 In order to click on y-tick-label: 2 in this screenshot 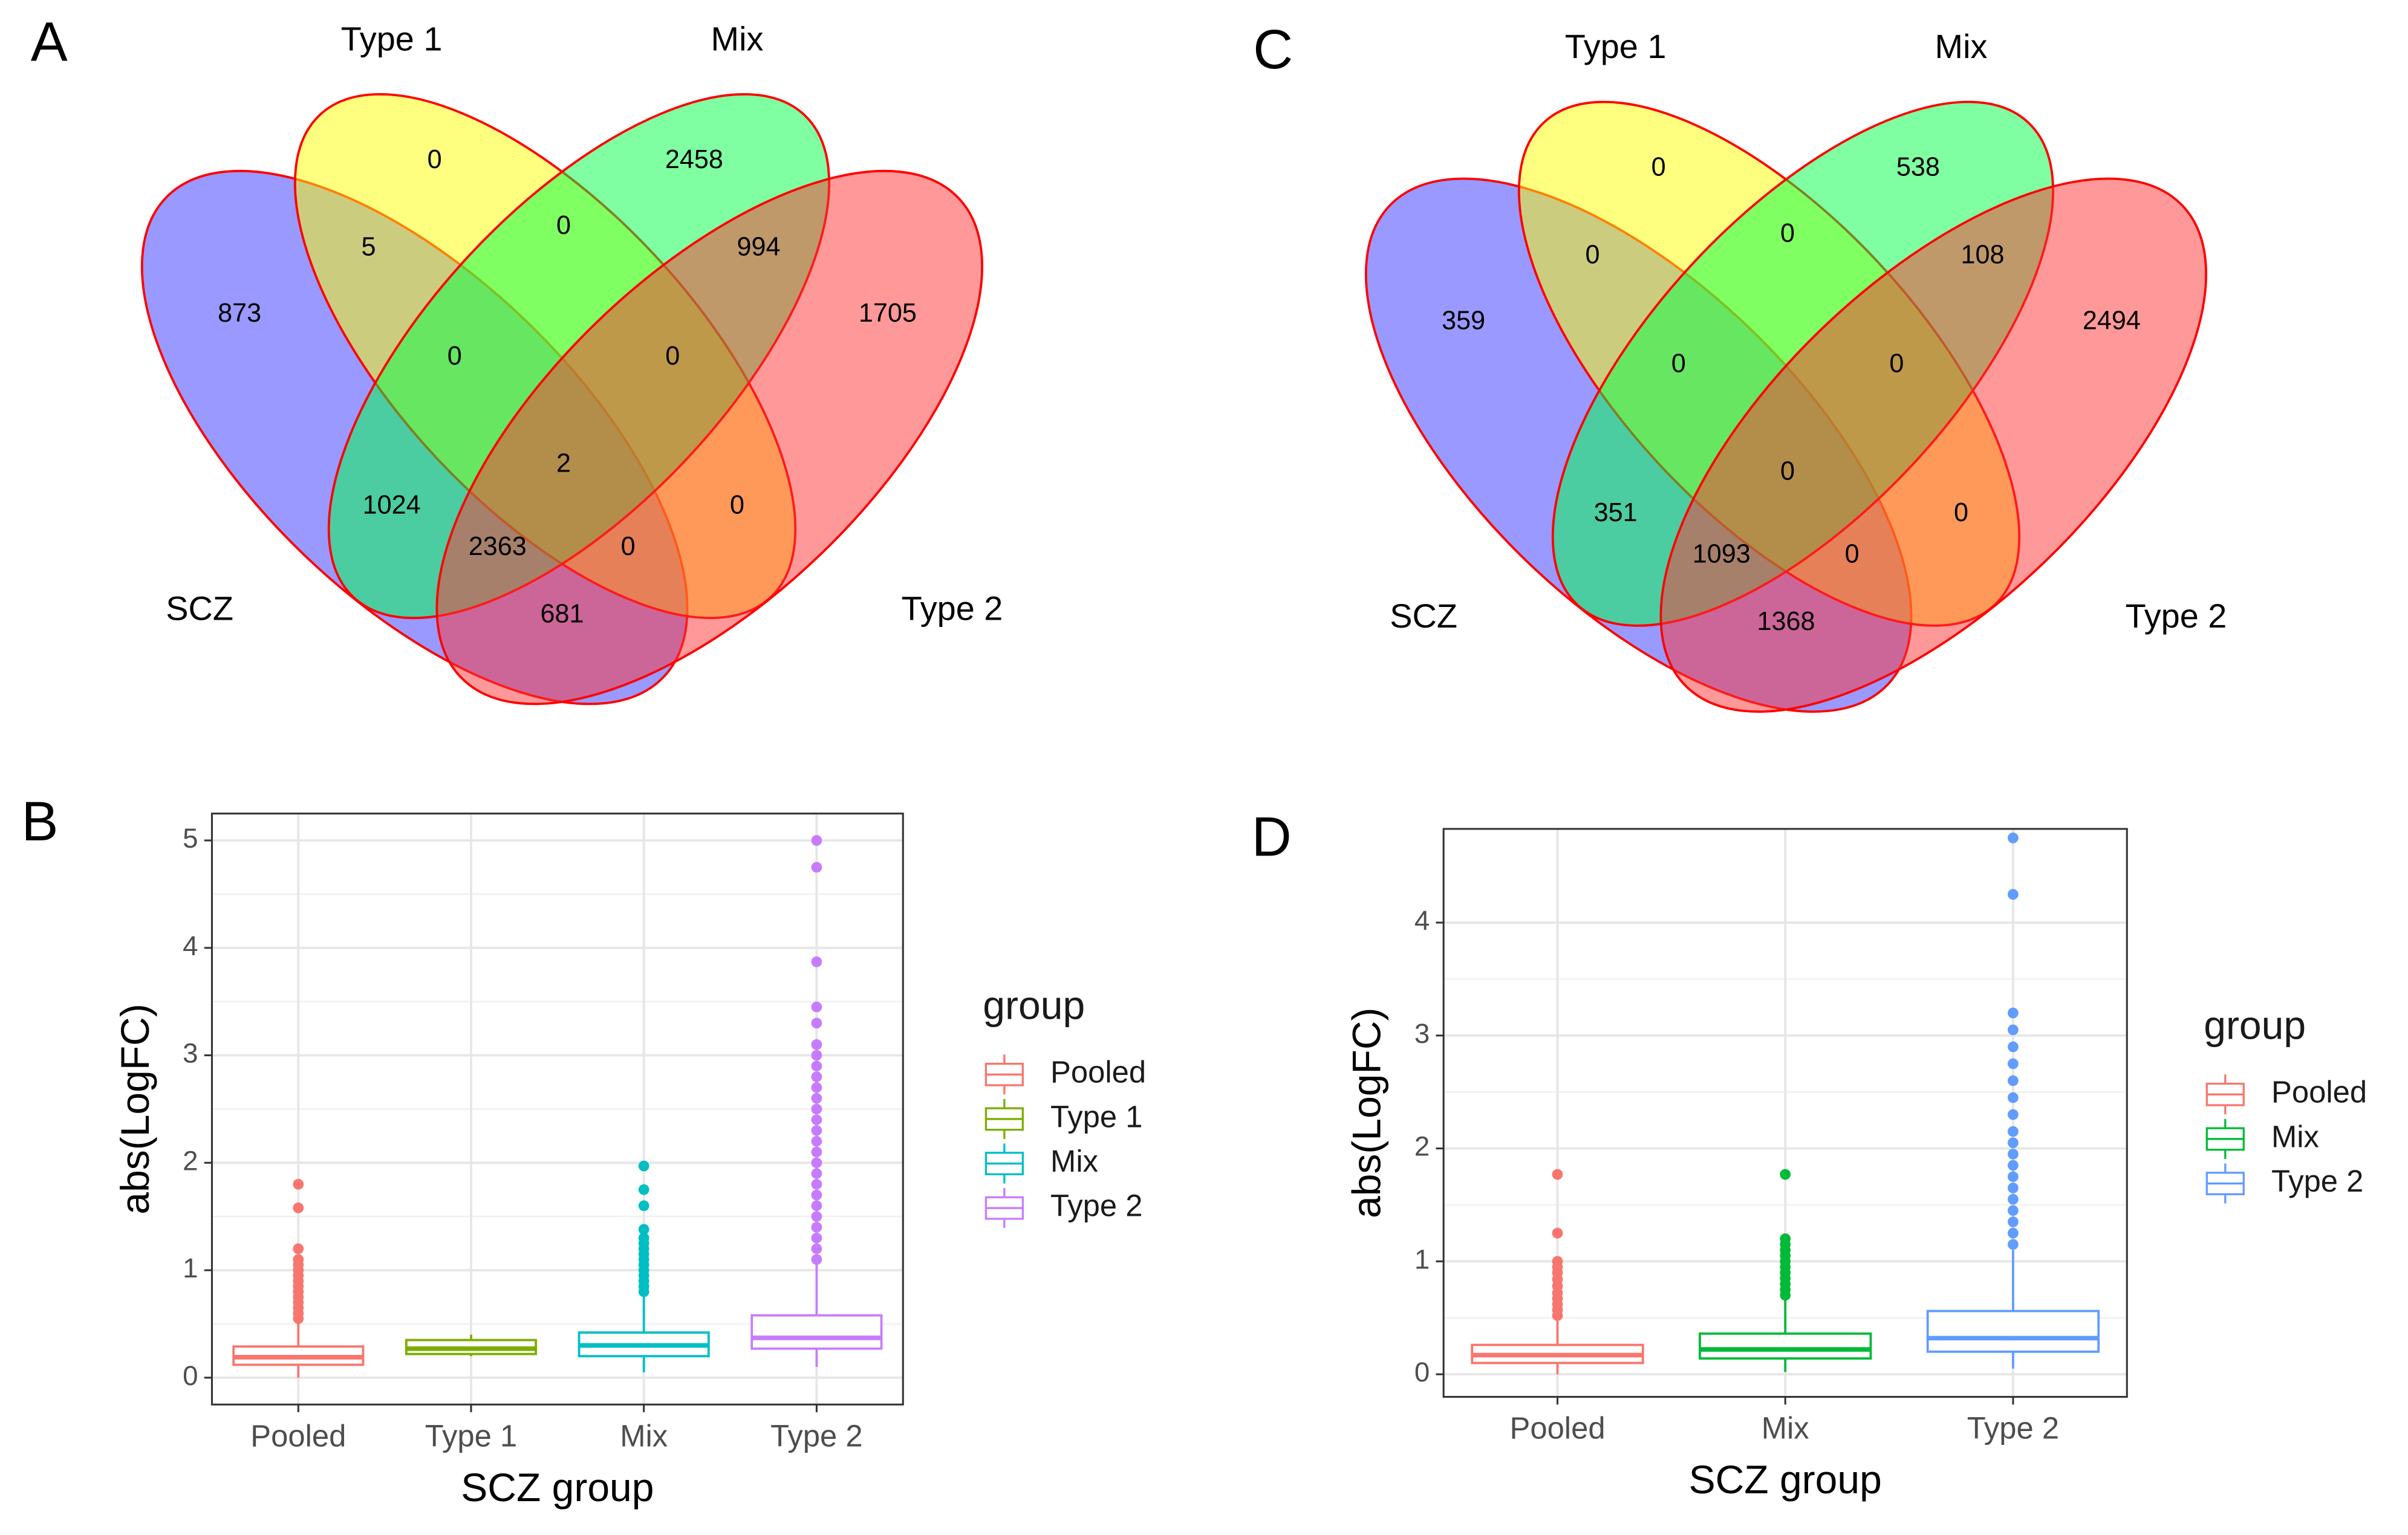, I will do `click(1422, 1147)`.